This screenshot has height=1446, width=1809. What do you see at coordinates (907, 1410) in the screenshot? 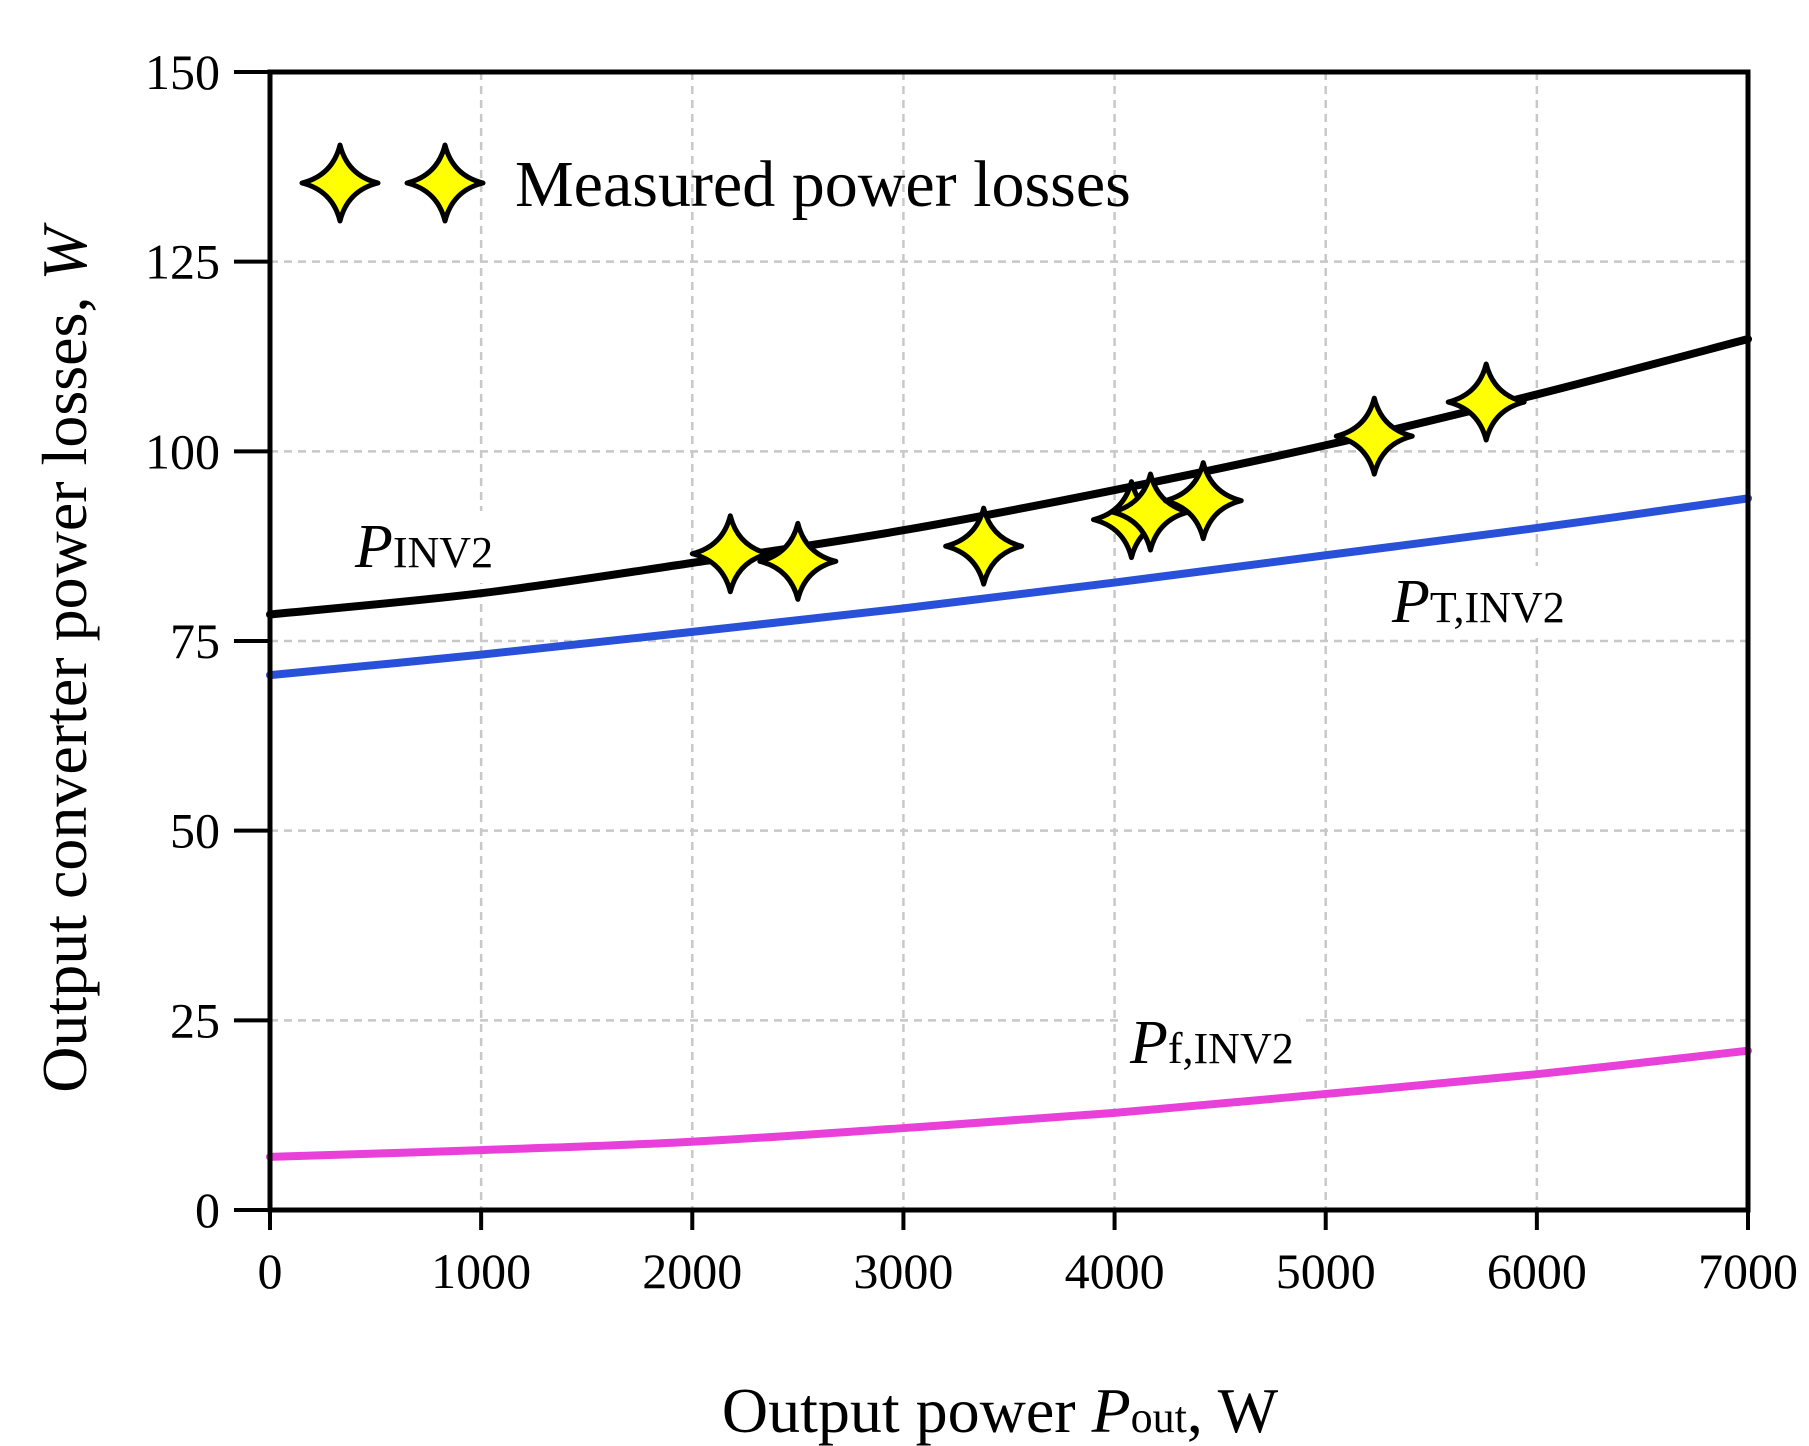
I see `x-axis-title-prefix: Output power` at bounding box center [907, 1410].